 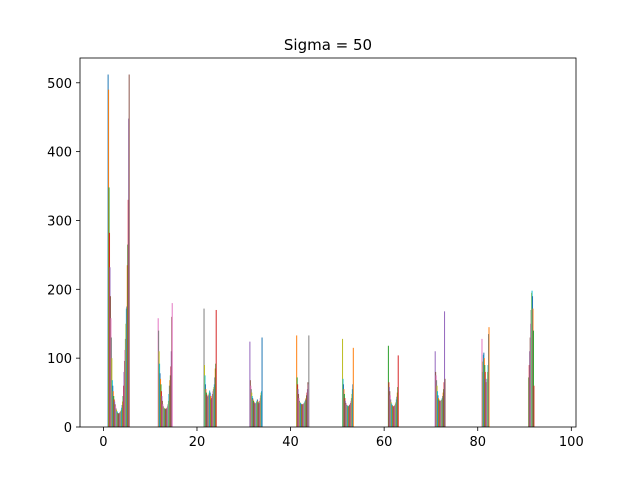 I want to click on y-tick-label: 400, so click(x=59, y=153).